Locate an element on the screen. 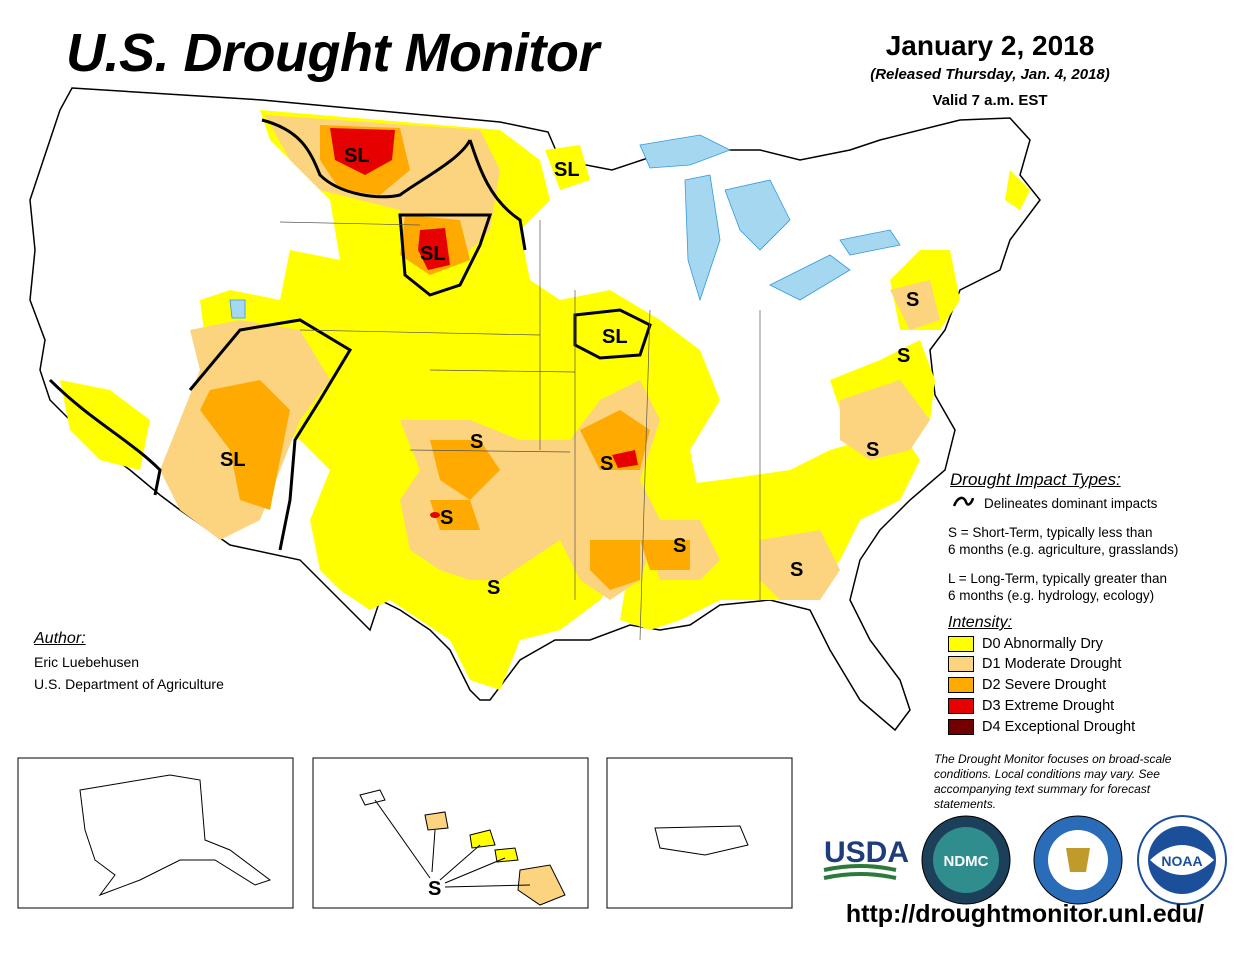  alaska-shape is located at coordinates (175, 835).